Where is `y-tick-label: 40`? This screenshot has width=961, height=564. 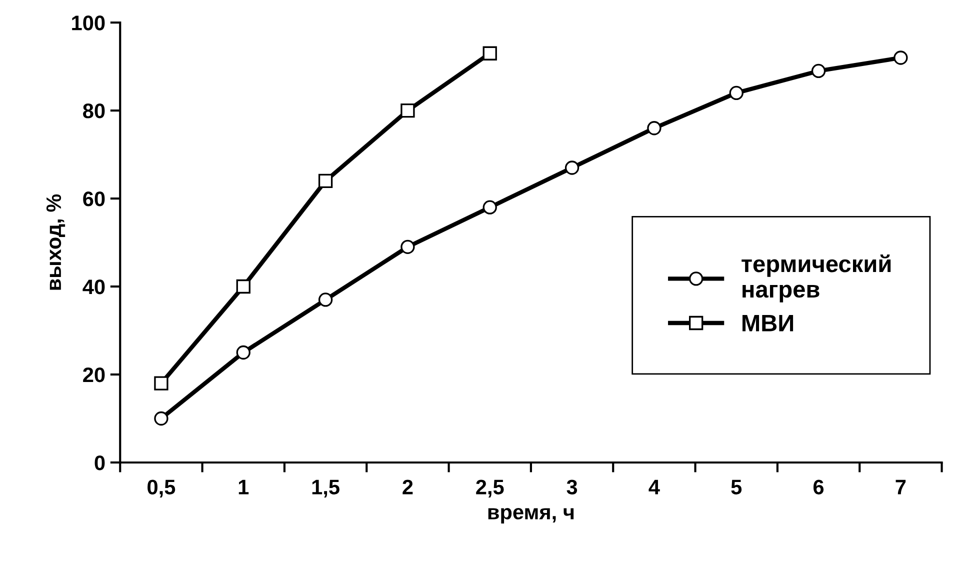
y-tick-label: 40 is located at coordinates (93, 287).